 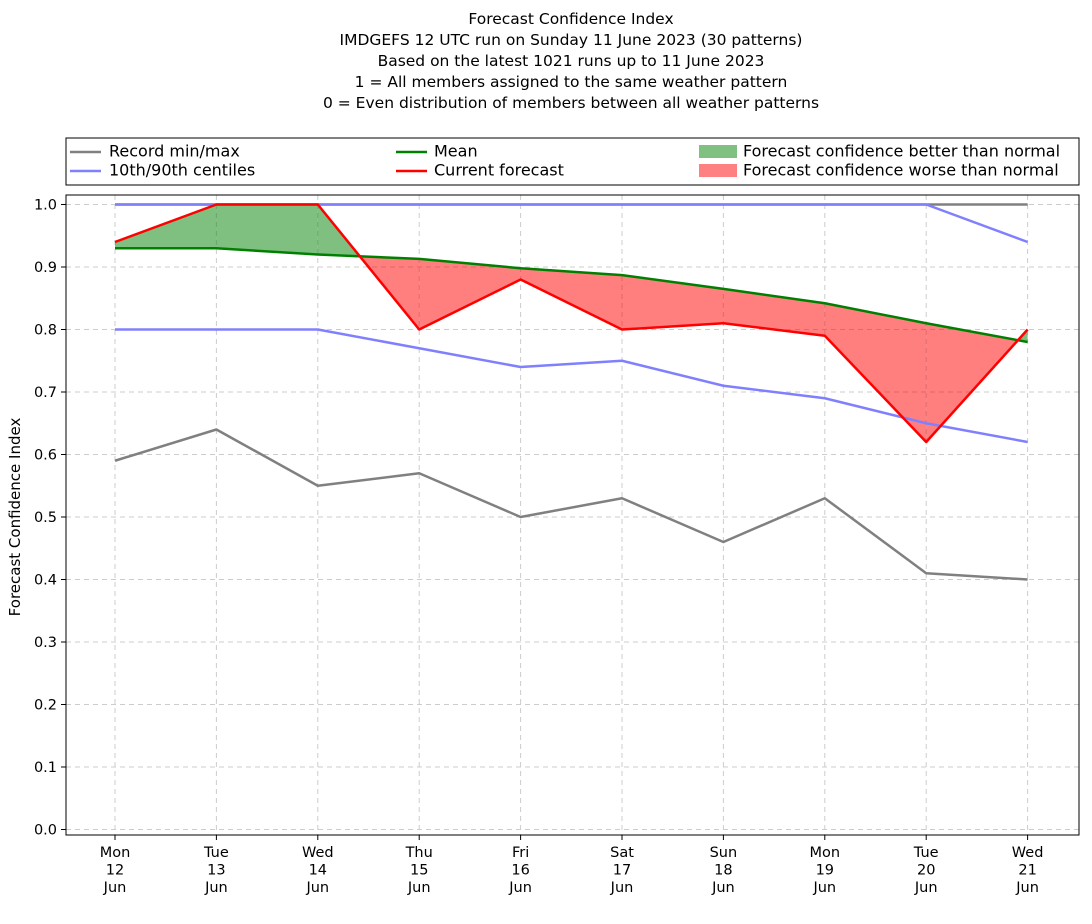 I want to click on legend-label-record: Record min/max, so click(x=174, y=151).